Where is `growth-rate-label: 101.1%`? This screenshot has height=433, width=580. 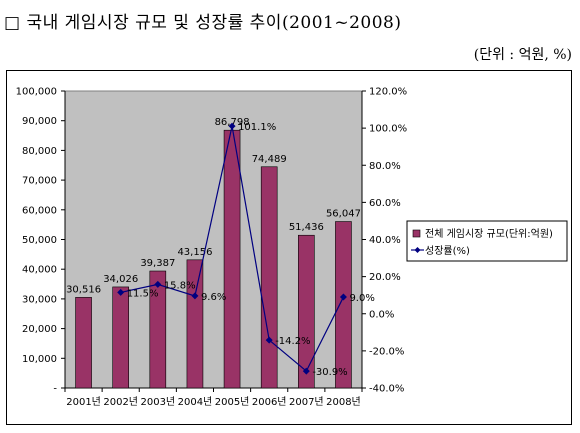 growth-rate-label: 101.1% is located at coordinates (257, 127).